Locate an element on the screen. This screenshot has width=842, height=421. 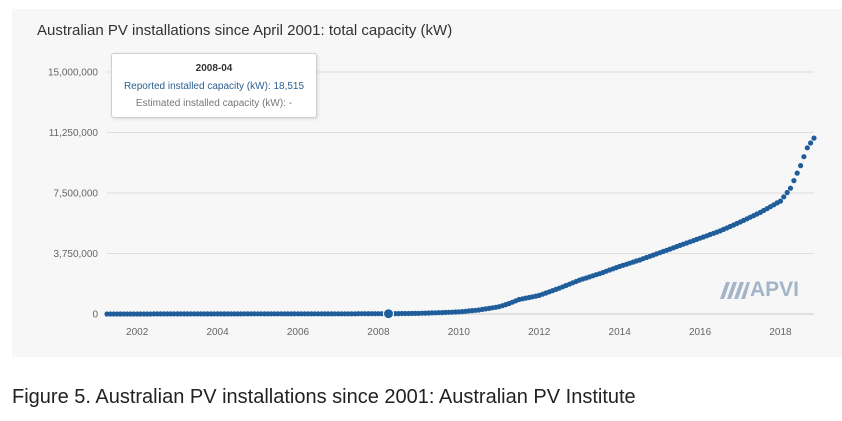
y-tick-label: 7,500,000 is located at coordinates (76, 194).